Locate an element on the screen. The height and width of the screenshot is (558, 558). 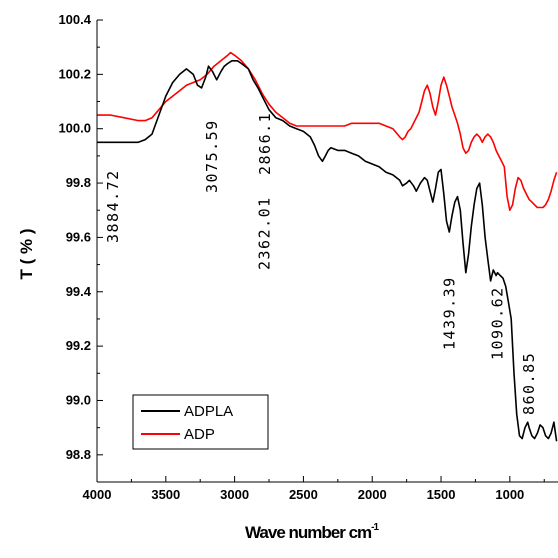
peak-label: 860.85 is located at coordinates (529, 383).